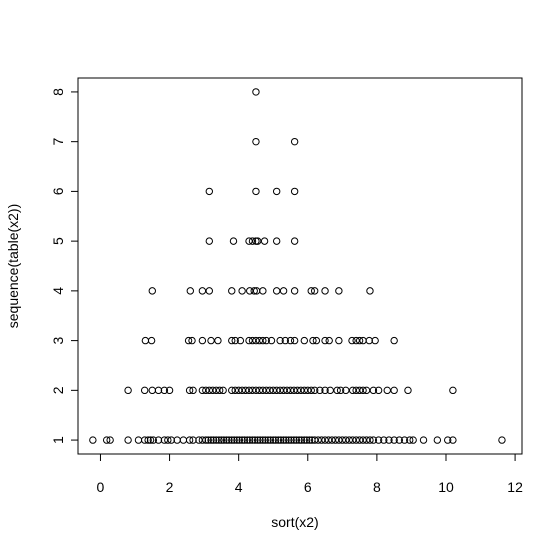  I want to click on y-tick-label: 8, so click(58, 92).